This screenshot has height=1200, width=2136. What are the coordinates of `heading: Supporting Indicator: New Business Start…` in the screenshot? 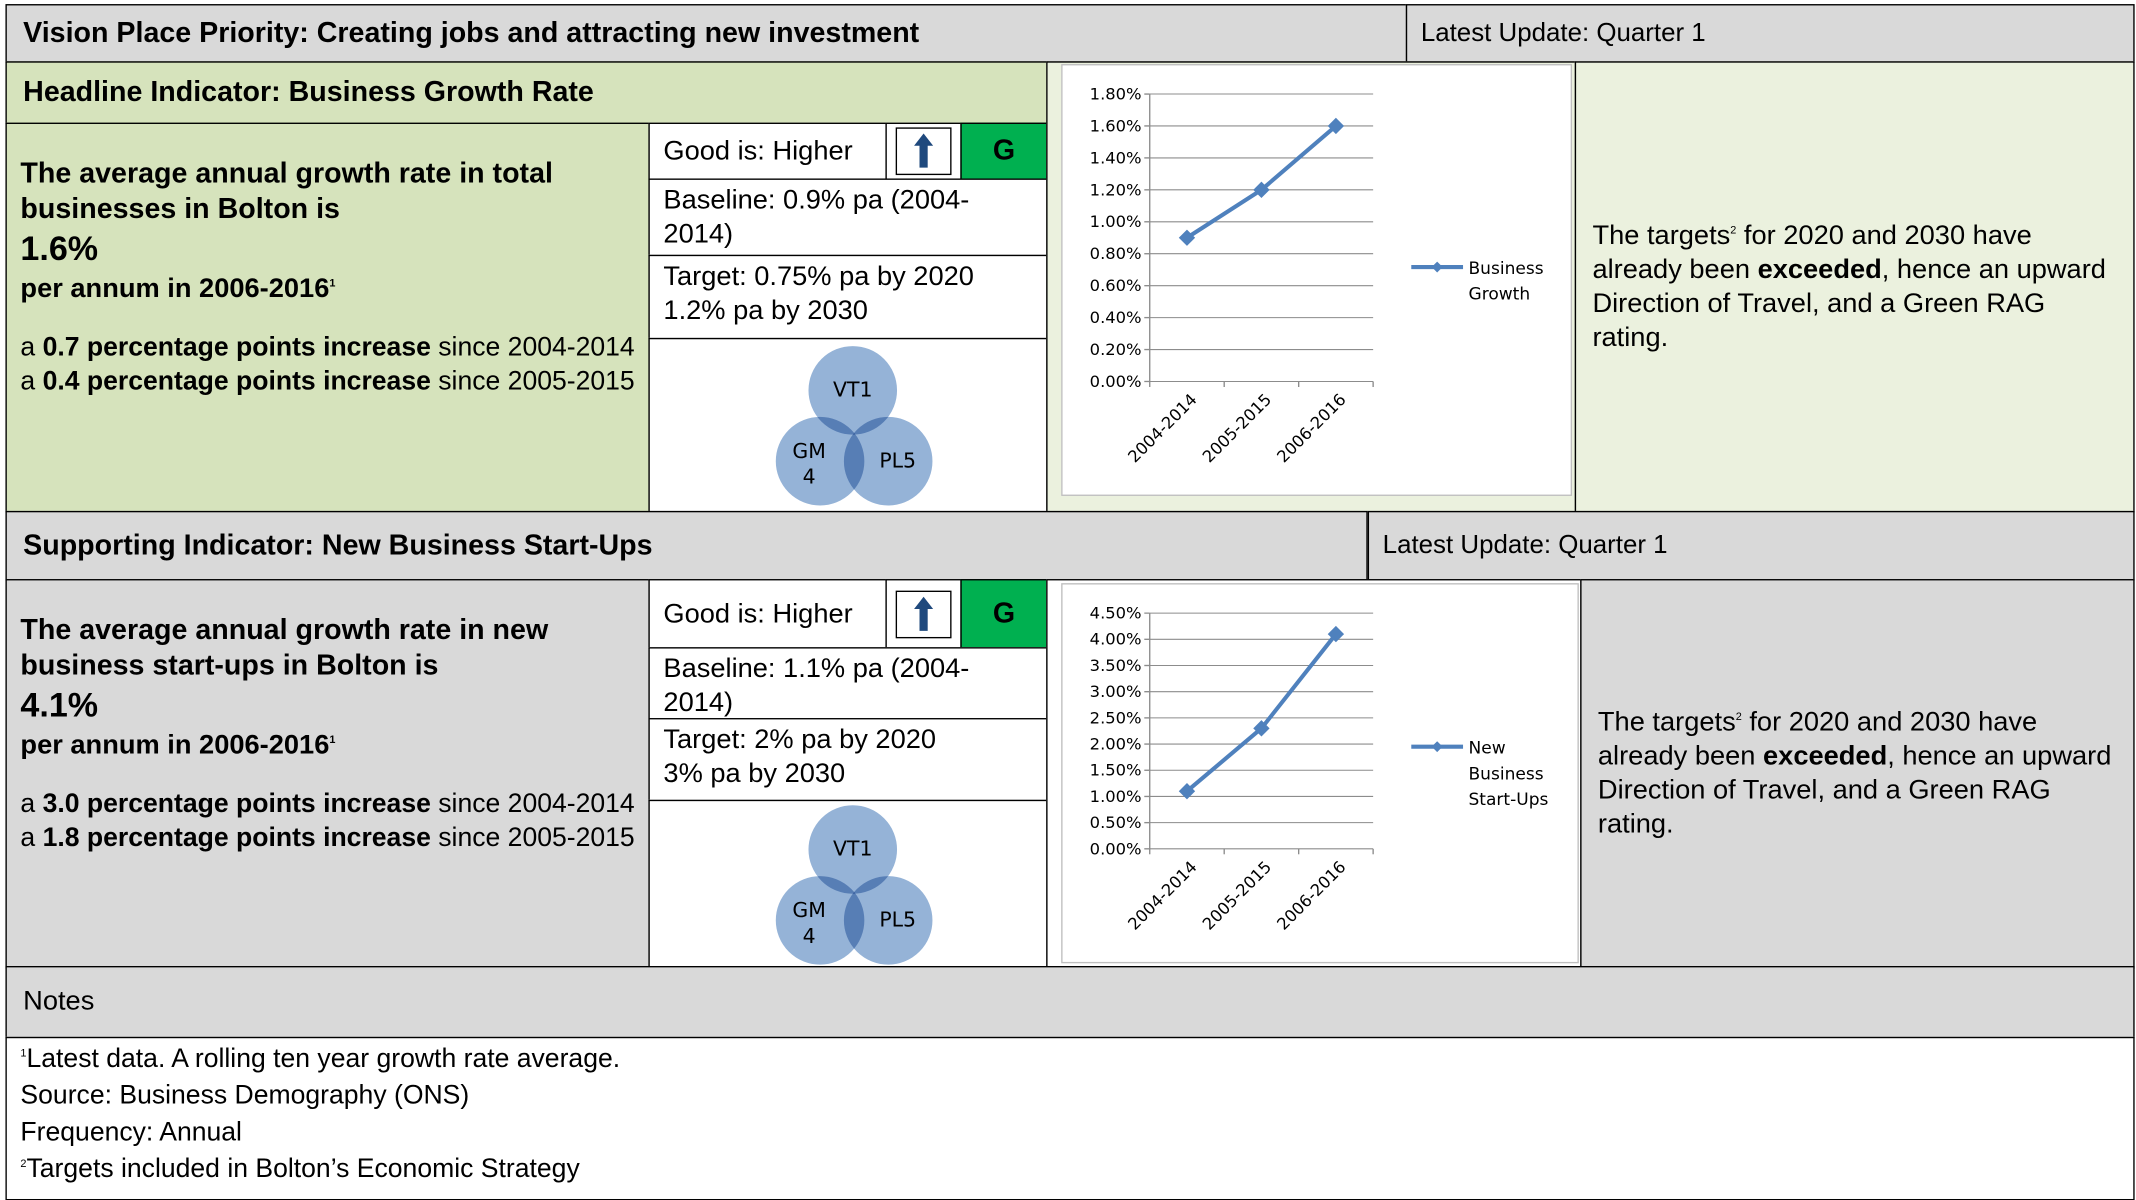 It's located at (338, 545).